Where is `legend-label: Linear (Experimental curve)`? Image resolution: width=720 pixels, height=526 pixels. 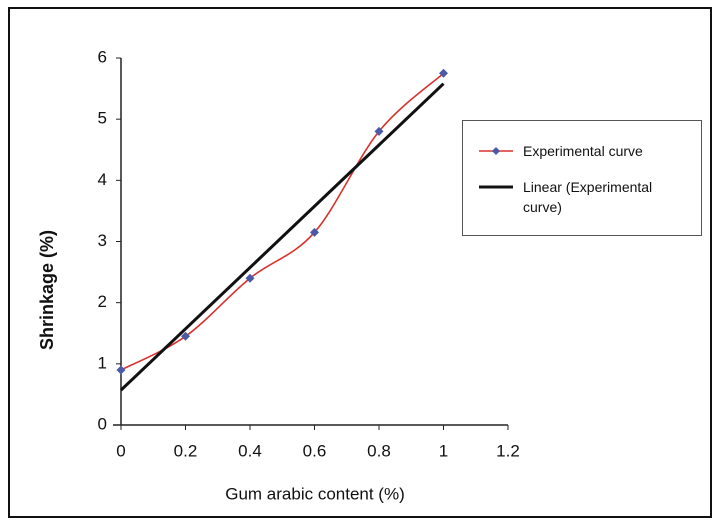 legend-label: Linear (Experimental curve) is located at coordinates (588, 197).